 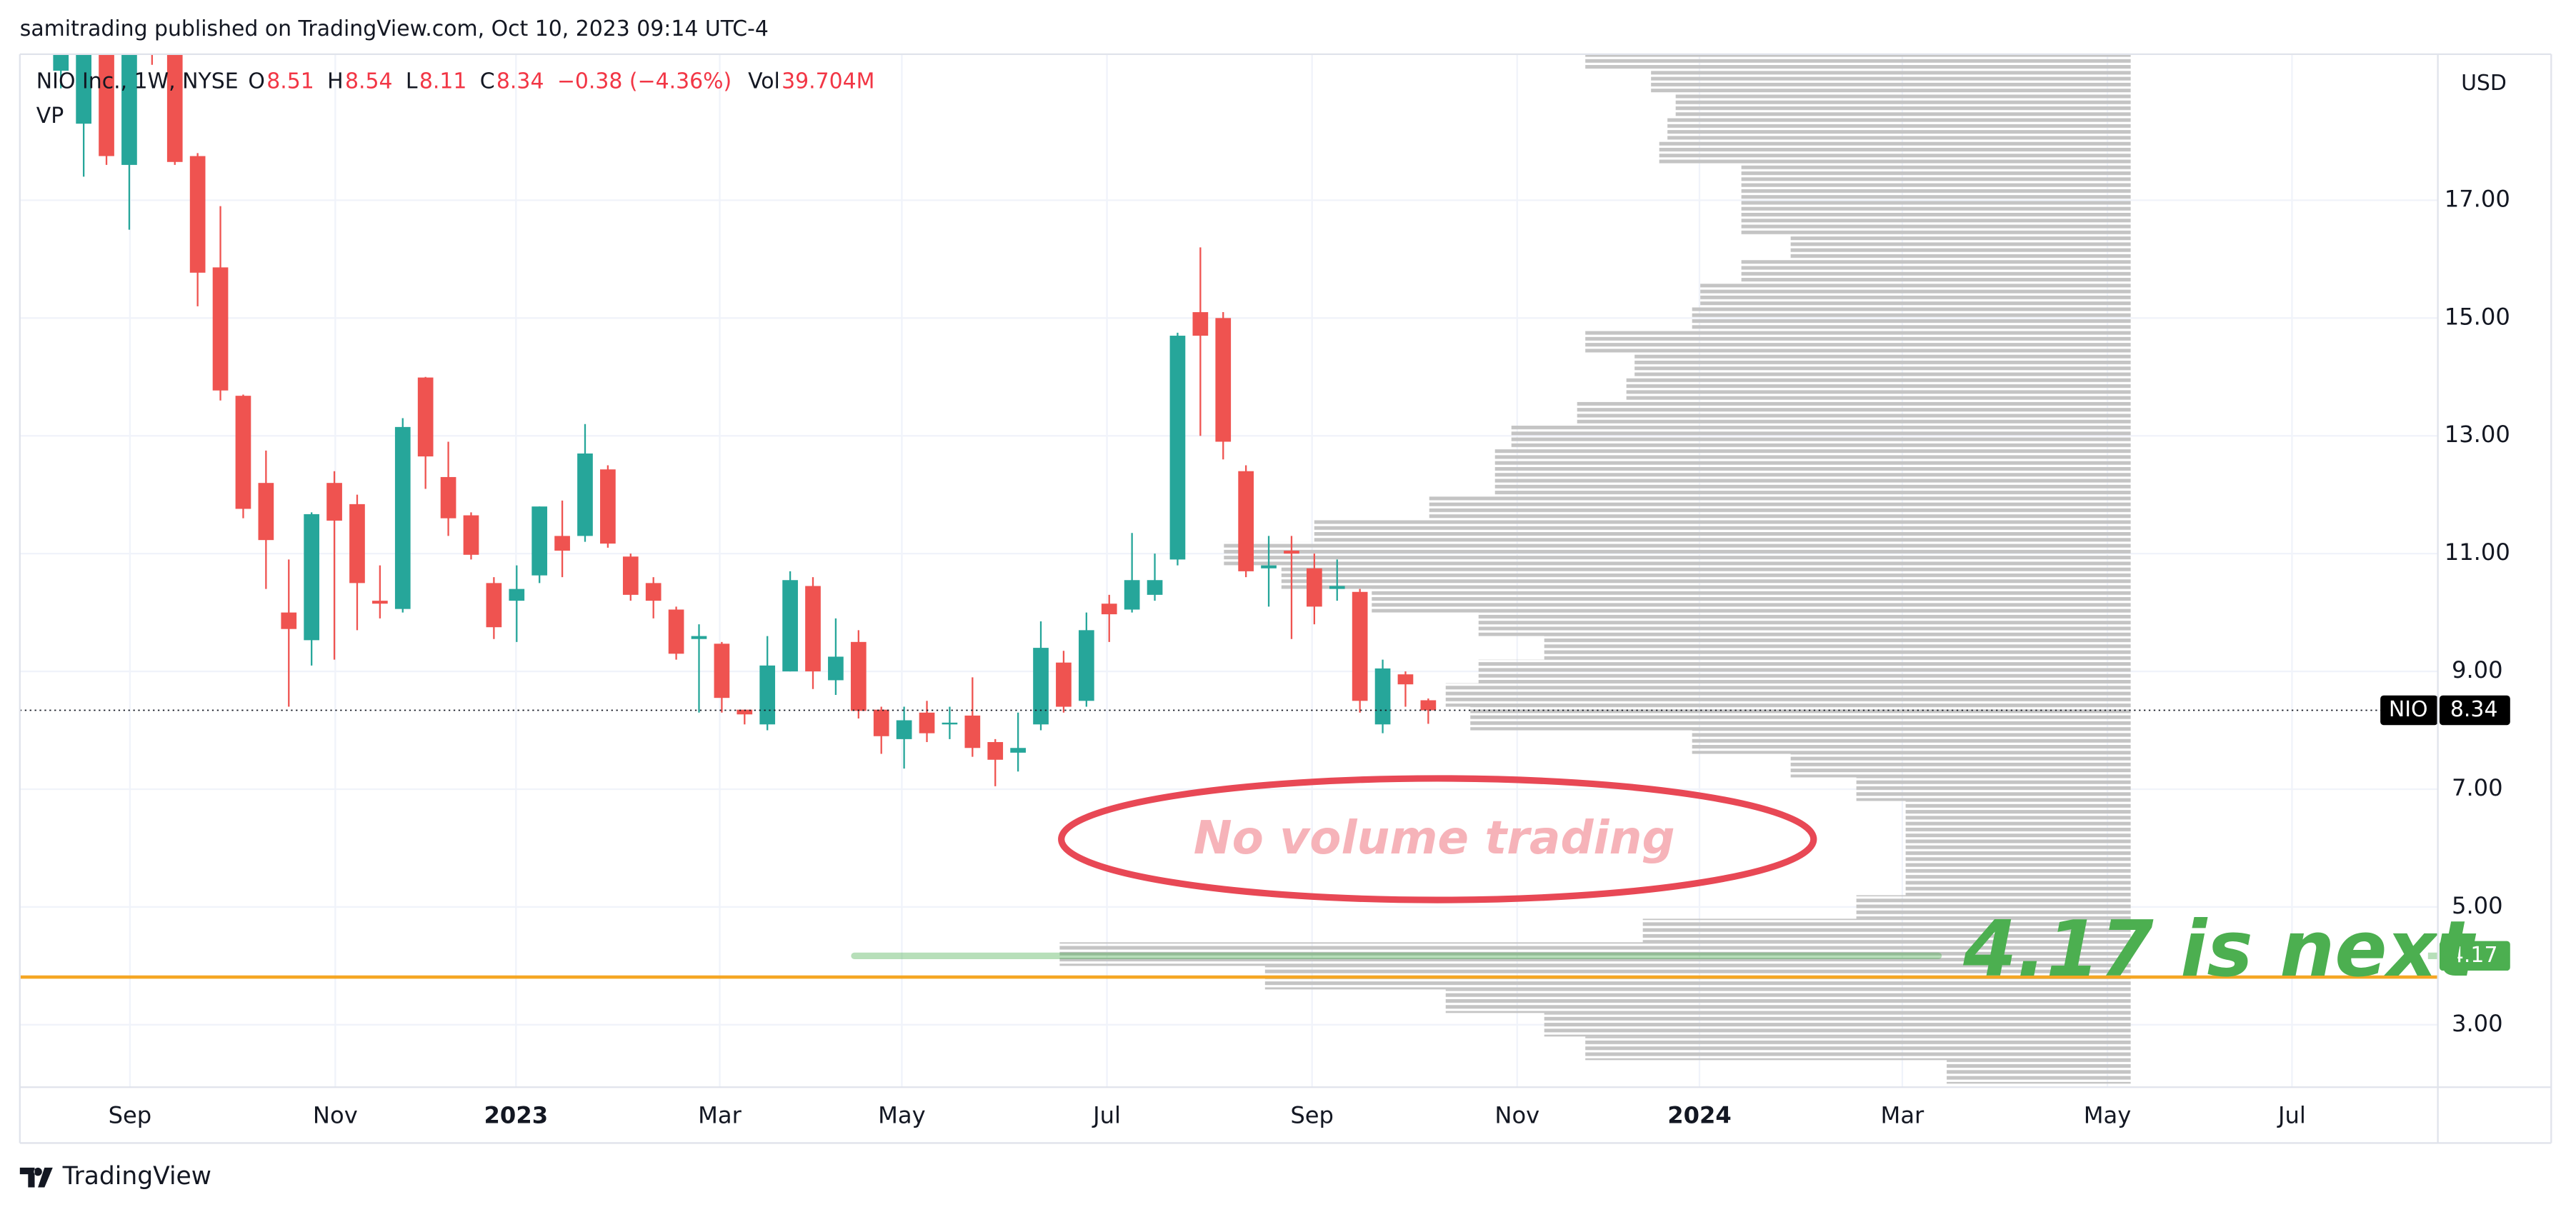 What do you see at coordinates (136, 1176) in the screenshot?
I see `brand: TradingView` at bounding box center [136, 1176].